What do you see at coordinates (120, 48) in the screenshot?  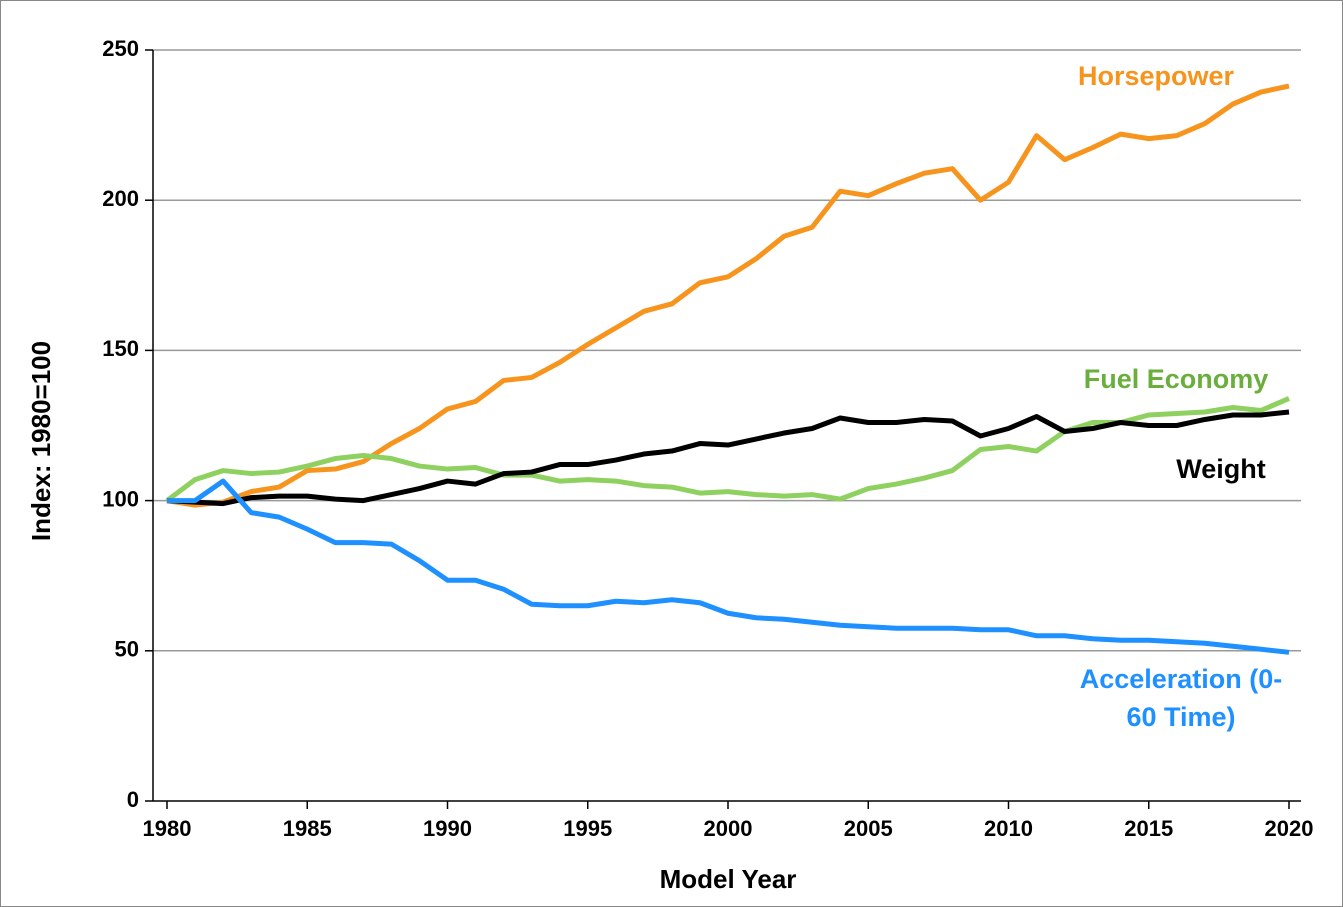 I see `y-tick-label: 250` at bounding box center [120, 48].